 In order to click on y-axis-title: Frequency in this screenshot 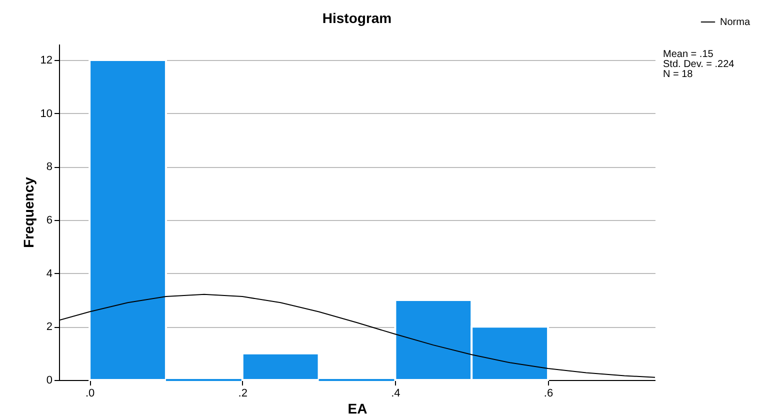, I will do `click(28, 212)`.